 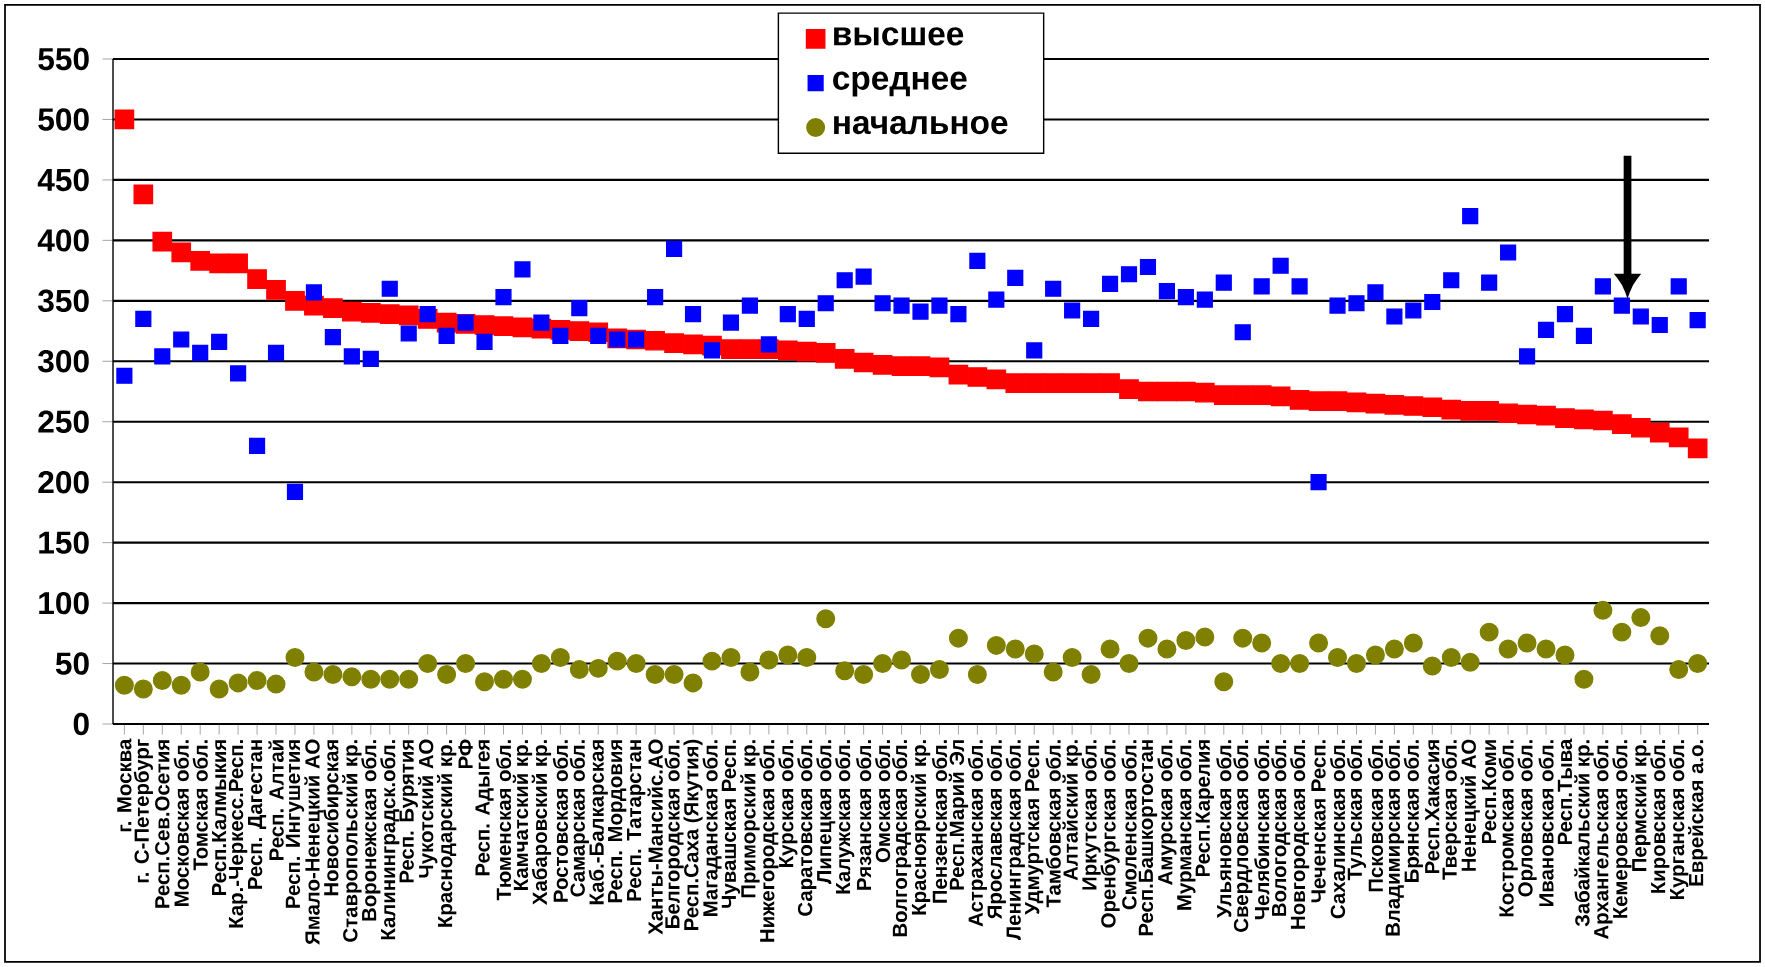 I want to click on x-tick-label: Новосибирская, so click(x=333, y=818).